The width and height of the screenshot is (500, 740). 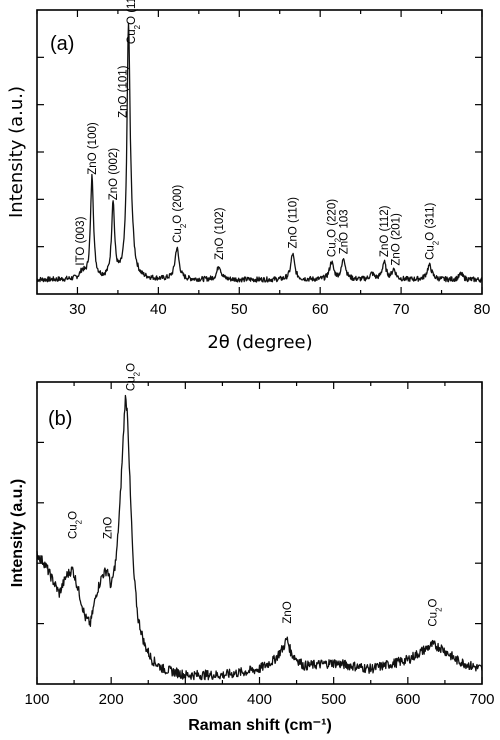 I want to click on peak-label: ZnO (201), so click(x=396, y=239).